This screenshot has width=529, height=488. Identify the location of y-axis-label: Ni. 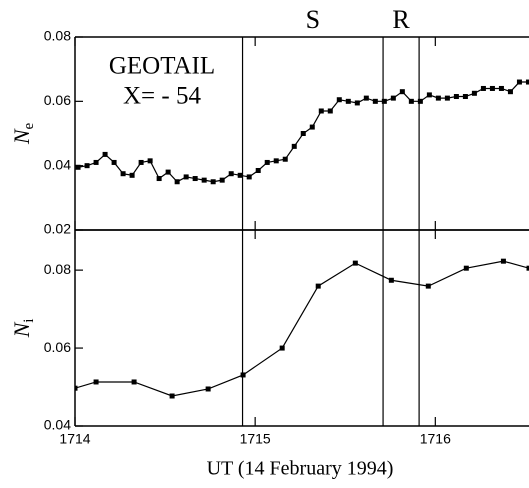
(23, 329).